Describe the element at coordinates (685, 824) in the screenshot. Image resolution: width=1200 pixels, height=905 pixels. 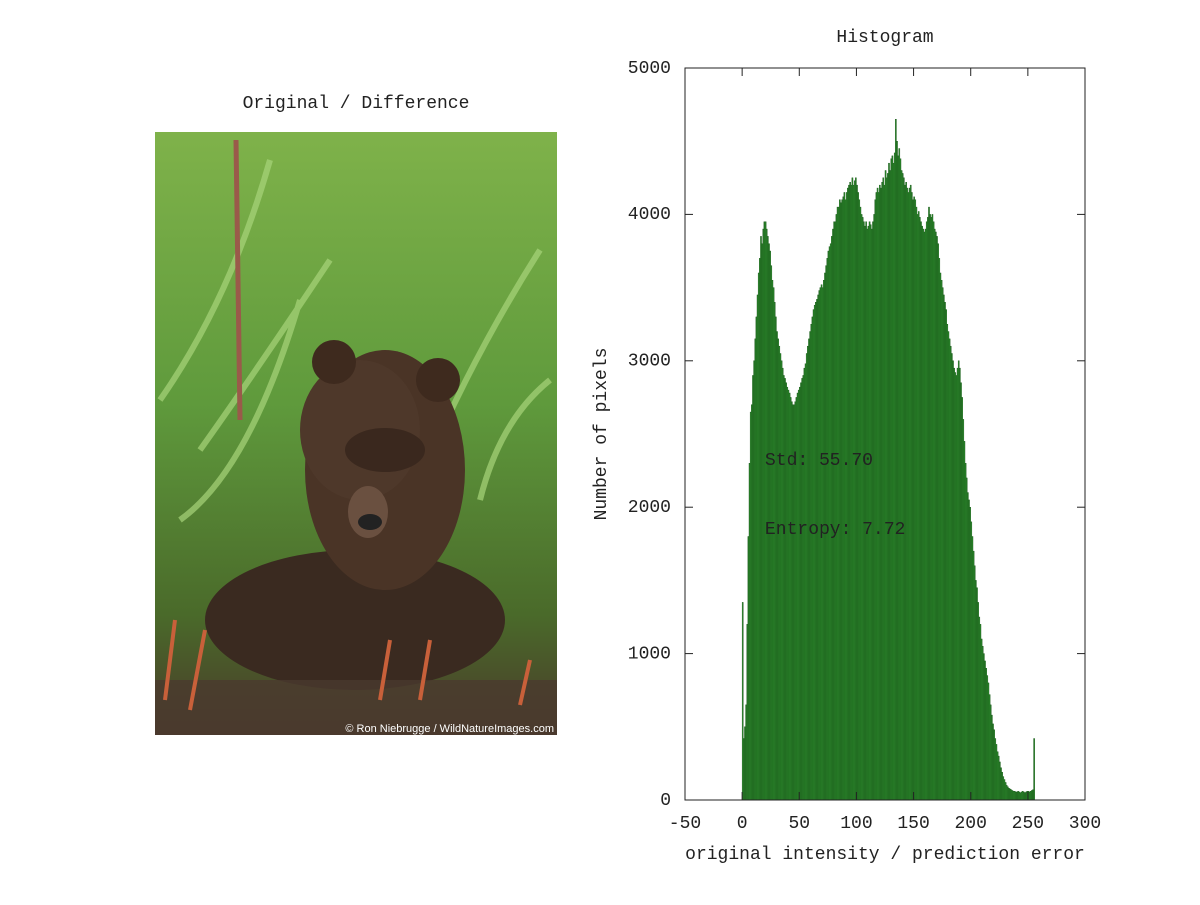
I see `x-tick-label: -50` at that location.